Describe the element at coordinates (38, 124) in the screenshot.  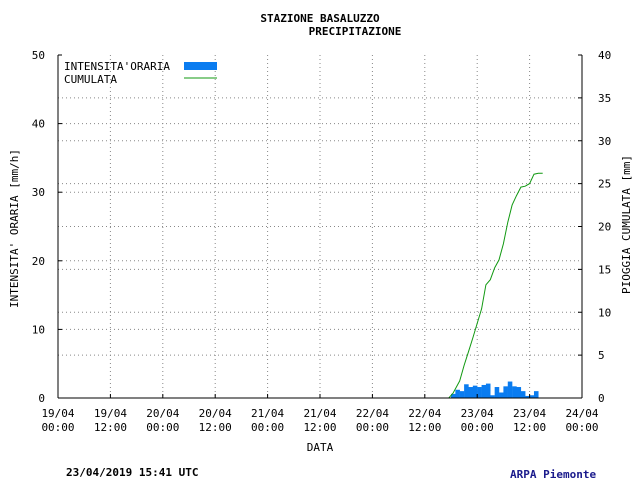
I see `tick-label-left: 40` at that location.